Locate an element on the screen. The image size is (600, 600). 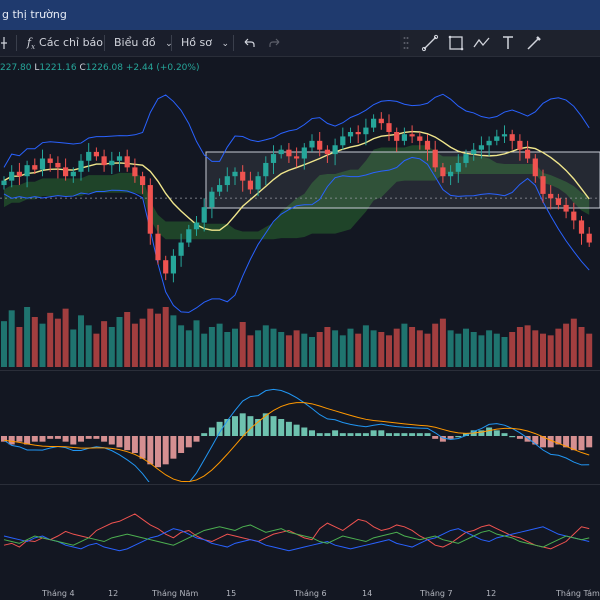
bollinger-upper is located at coordinates (296, 130).